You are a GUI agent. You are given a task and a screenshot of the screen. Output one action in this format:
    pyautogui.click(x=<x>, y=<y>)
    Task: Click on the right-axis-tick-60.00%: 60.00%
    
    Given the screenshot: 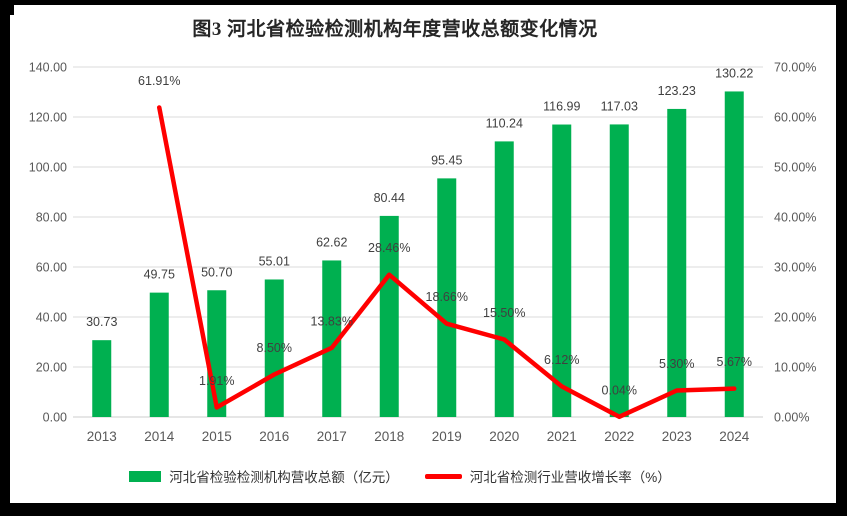 What is the action you would take?
    pyautogui.click(x=795, y=118)
    